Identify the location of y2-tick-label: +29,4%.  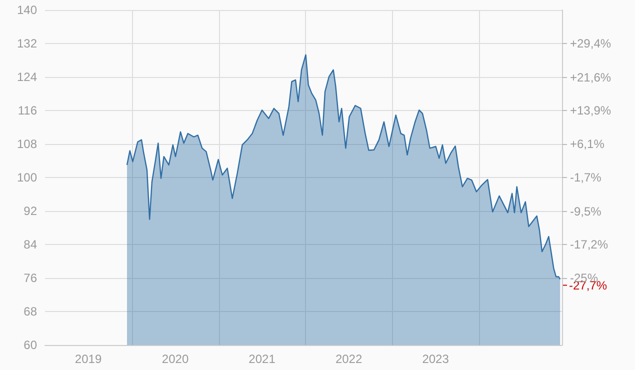
(591, 43).